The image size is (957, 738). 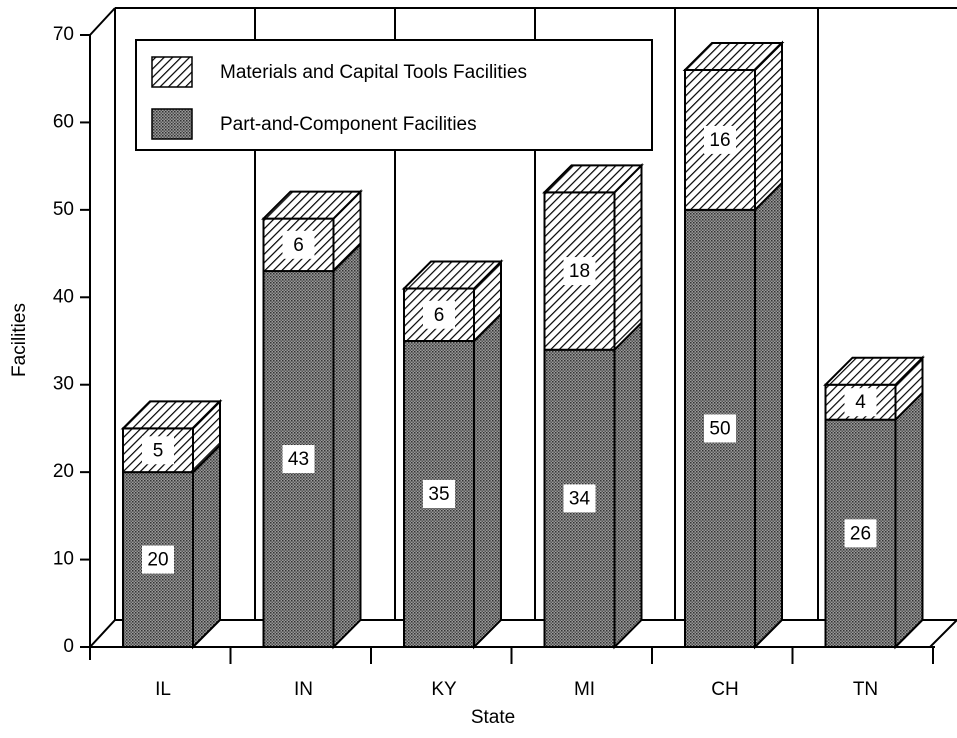 I want to click on x-axis-label: State, so click(x=493, y=717).